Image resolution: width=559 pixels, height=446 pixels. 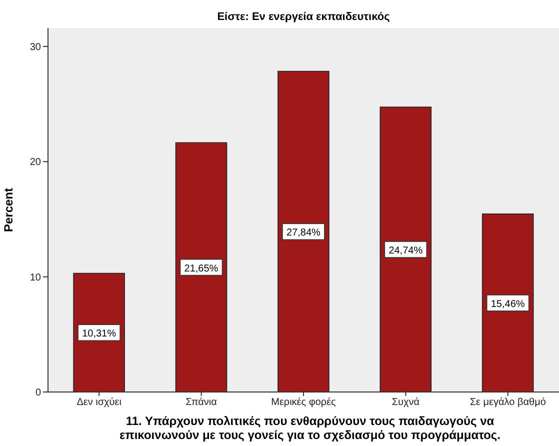 I want to click on data-label: 27,84%, so click(x=303, y=233).